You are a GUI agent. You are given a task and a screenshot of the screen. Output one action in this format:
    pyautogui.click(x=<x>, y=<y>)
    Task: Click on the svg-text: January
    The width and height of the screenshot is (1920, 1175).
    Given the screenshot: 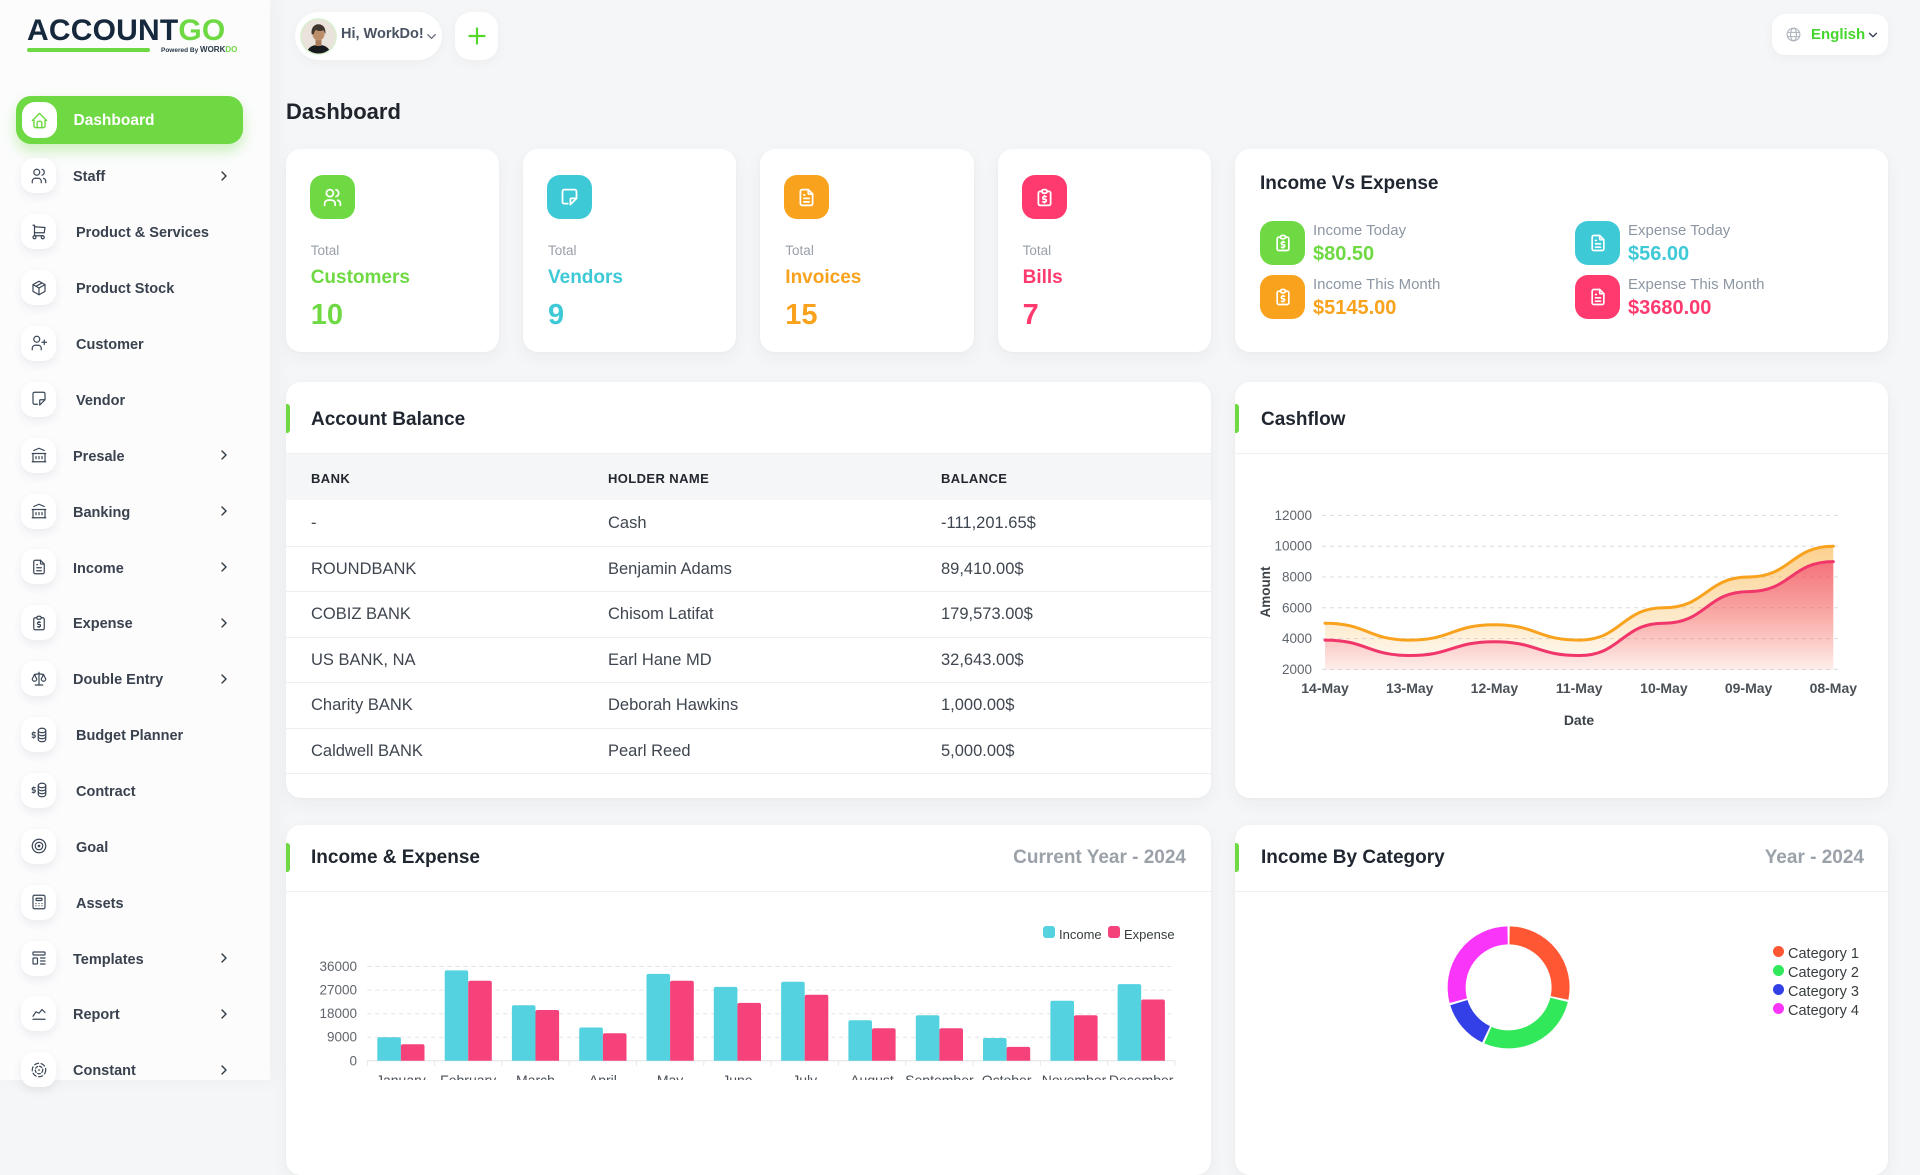 What is the action you would take?
    pyautogui.click(x=401, y=1076)
    